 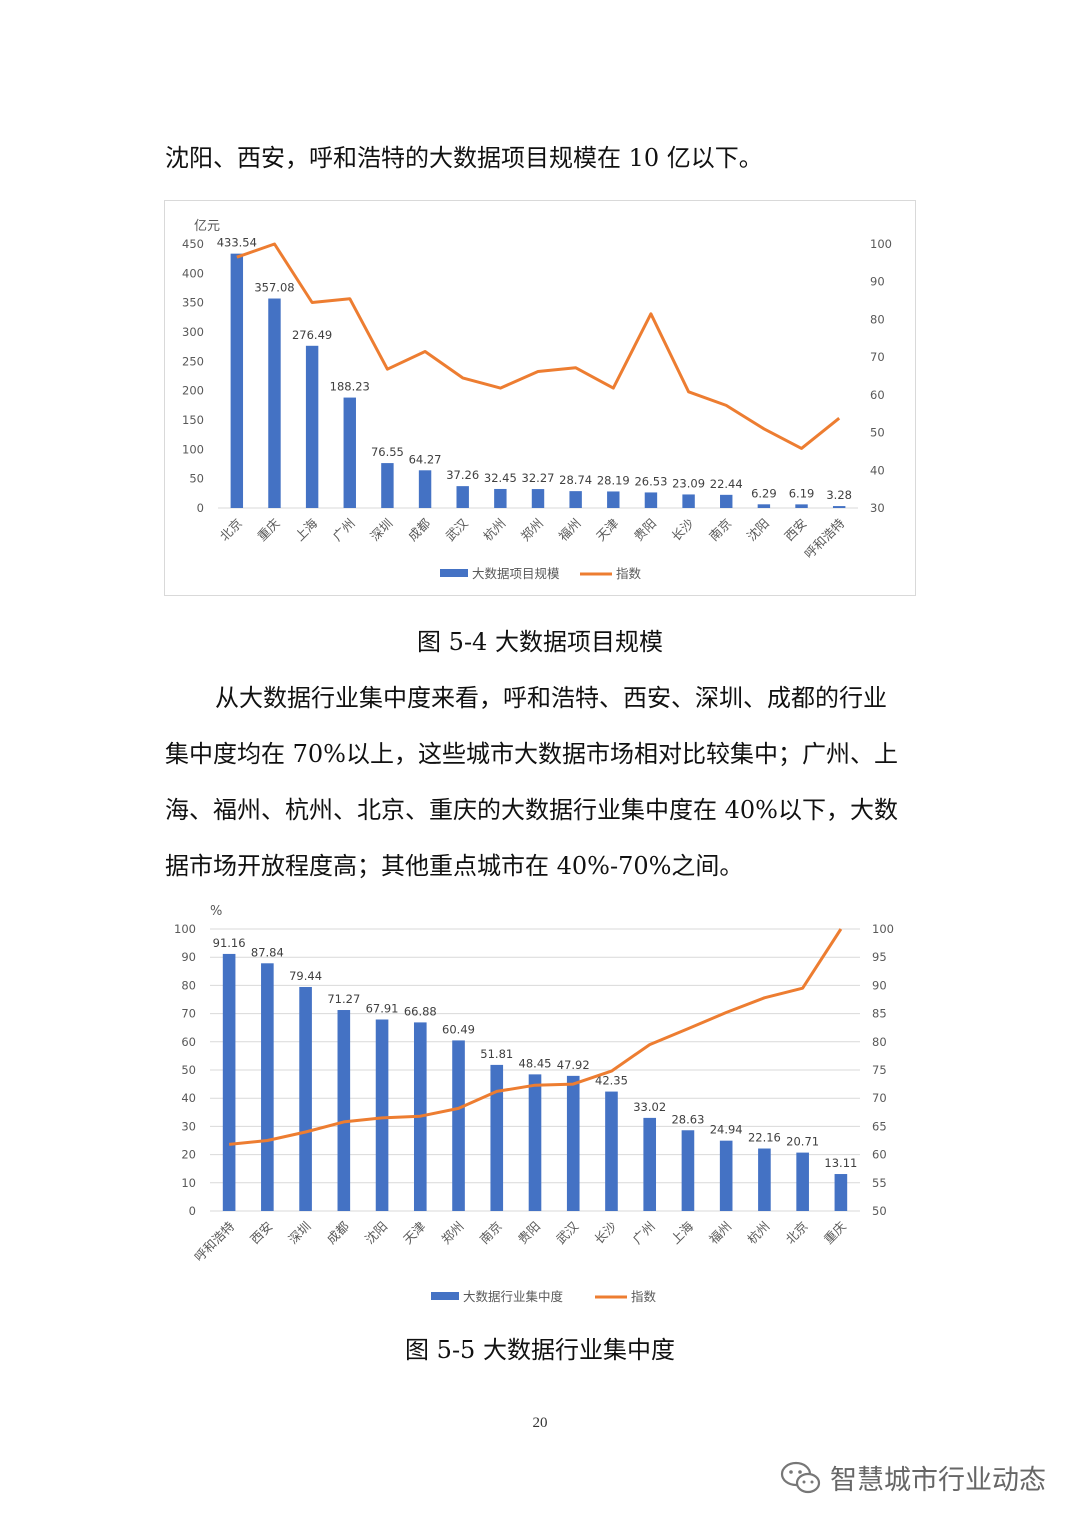 I want to click on bar-data-label: 357.08, so click(x=274, y=288).